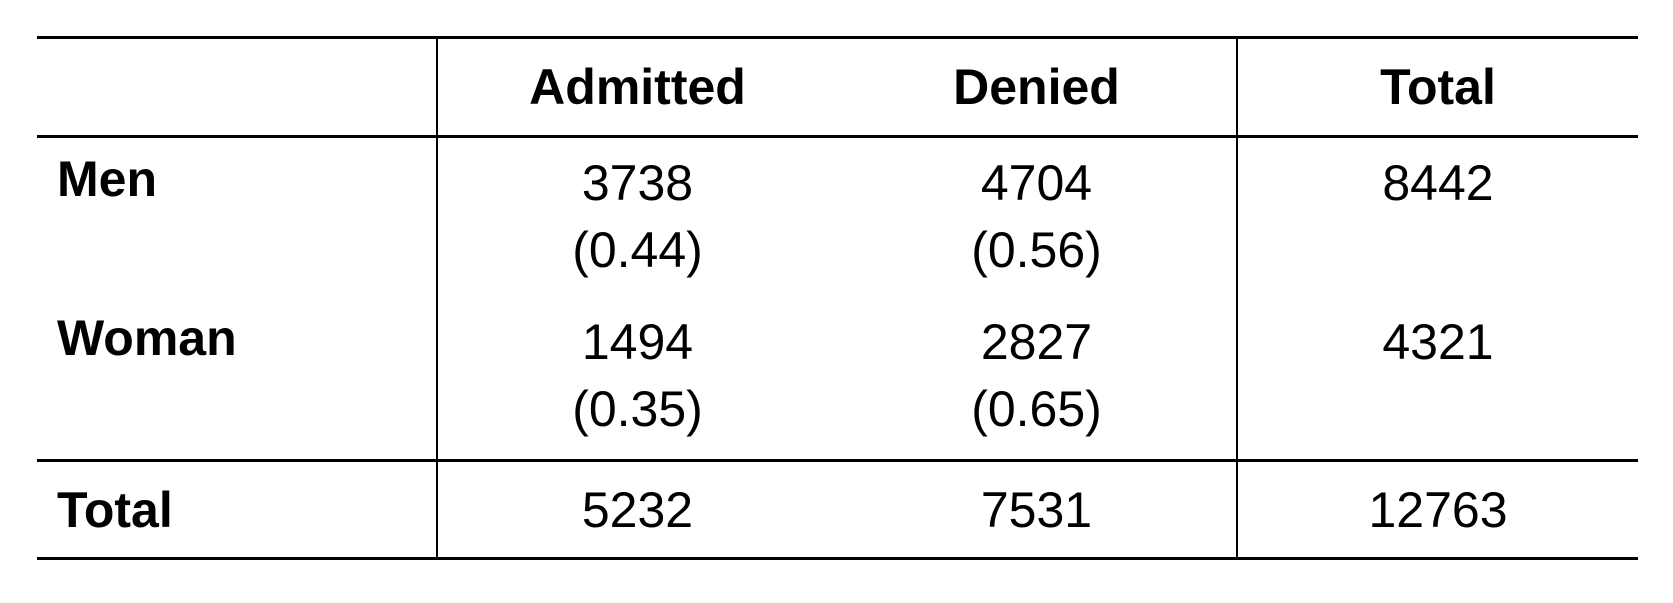  I want to click on cell-count: 1494, so click(637, 342).